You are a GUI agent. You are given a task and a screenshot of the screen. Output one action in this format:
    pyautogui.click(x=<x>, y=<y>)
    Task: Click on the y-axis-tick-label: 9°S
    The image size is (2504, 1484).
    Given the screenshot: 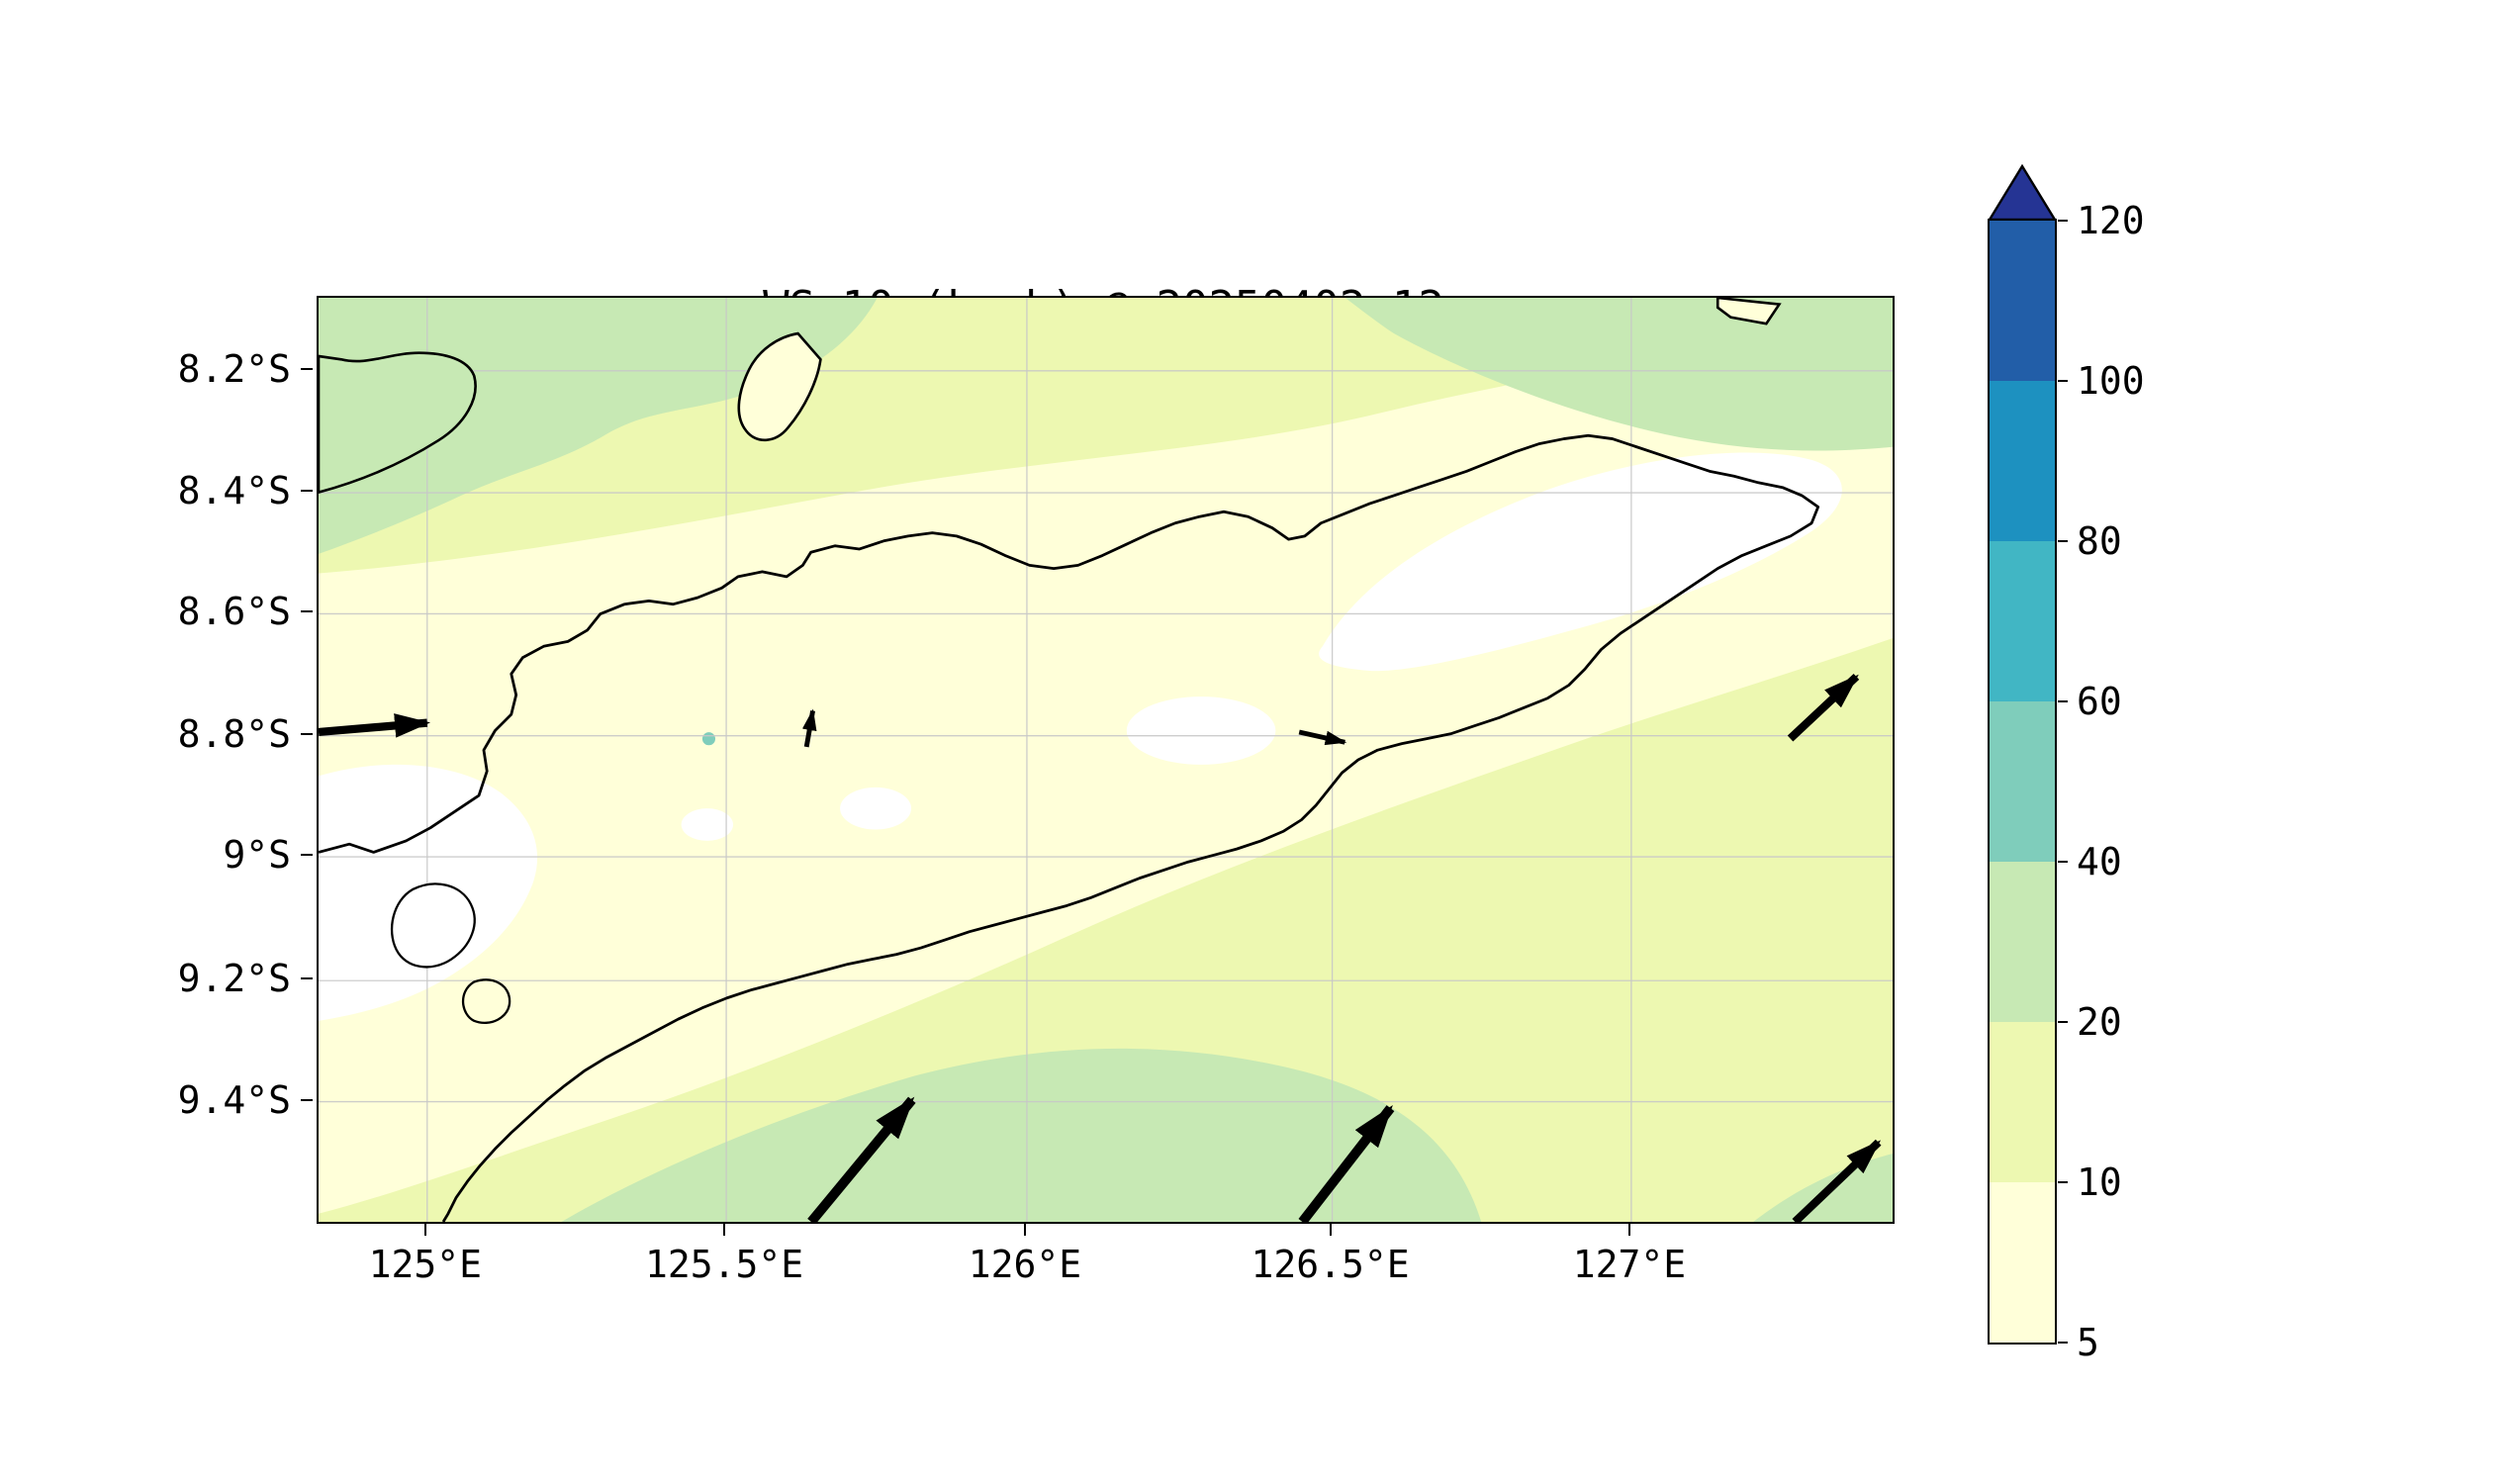 What is the action you would take?
    pyautogui.click(x=257, y=855)
    